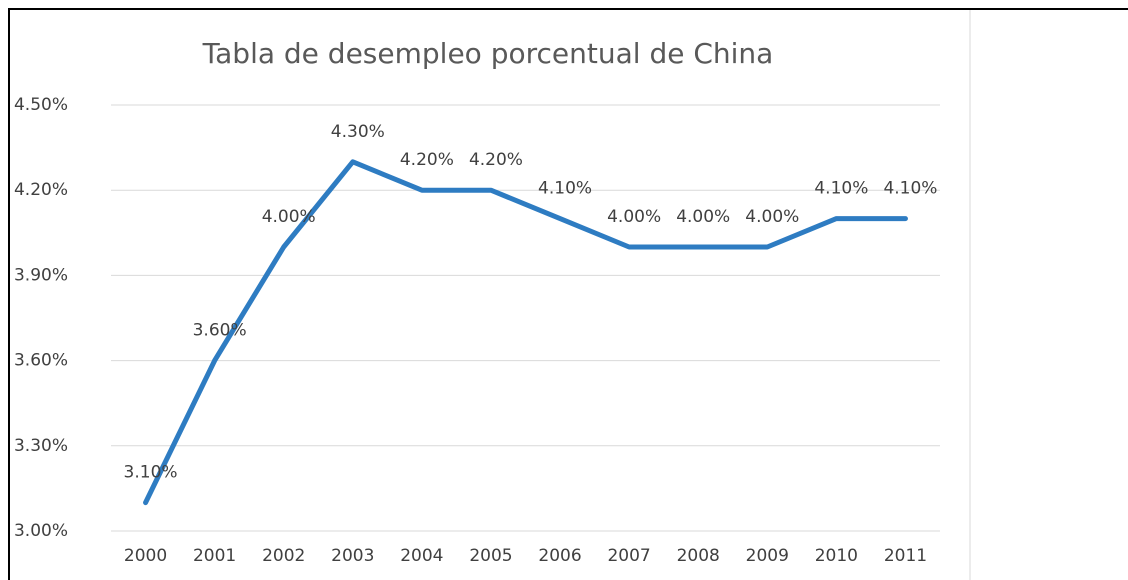  I want to click on y-tick-label: 3.90%, so click(41, 275).